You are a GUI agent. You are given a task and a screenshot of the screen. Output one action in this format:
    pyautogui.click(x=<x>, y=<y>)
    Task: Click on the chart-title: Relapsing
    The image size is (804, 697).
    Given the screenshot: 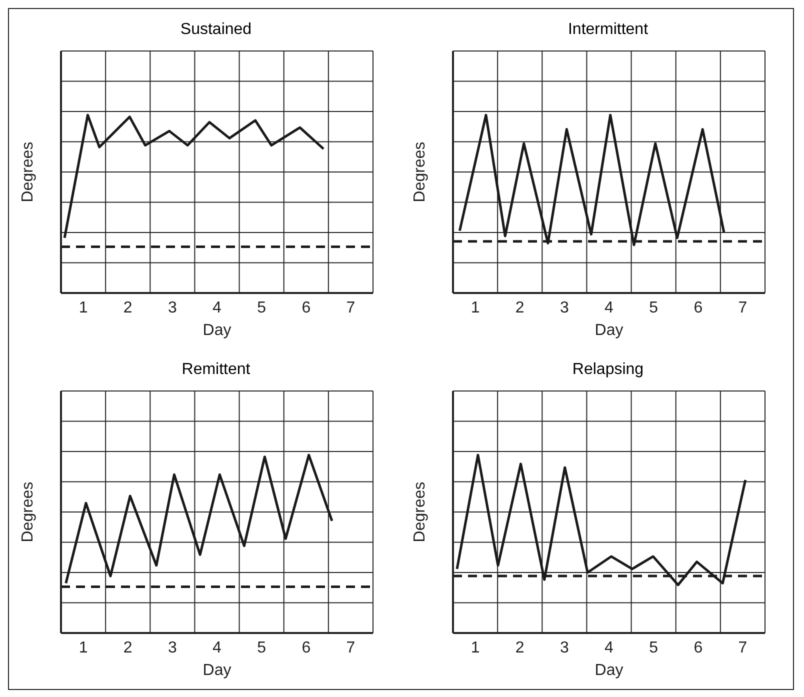 What is the action you would take?
    pyautogui.click(x=608, y=370)
    